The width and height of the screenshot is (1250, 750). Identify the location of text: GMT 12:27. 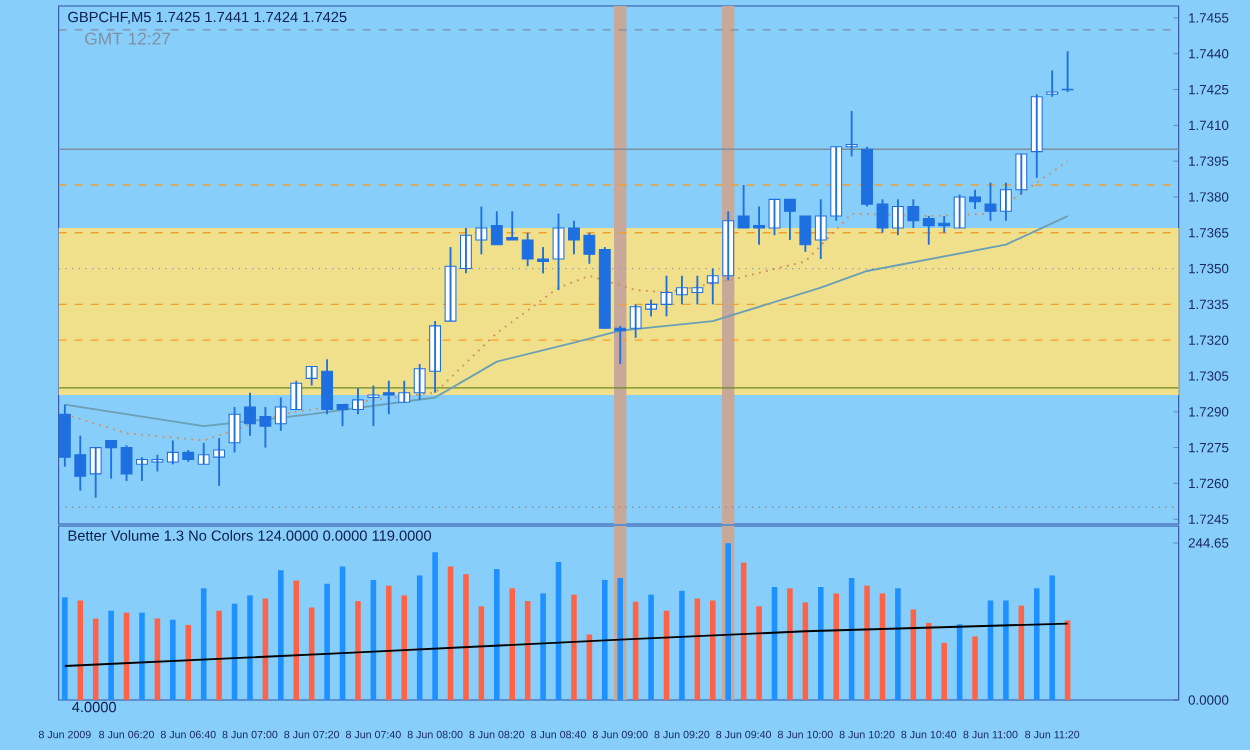
(128, 38).